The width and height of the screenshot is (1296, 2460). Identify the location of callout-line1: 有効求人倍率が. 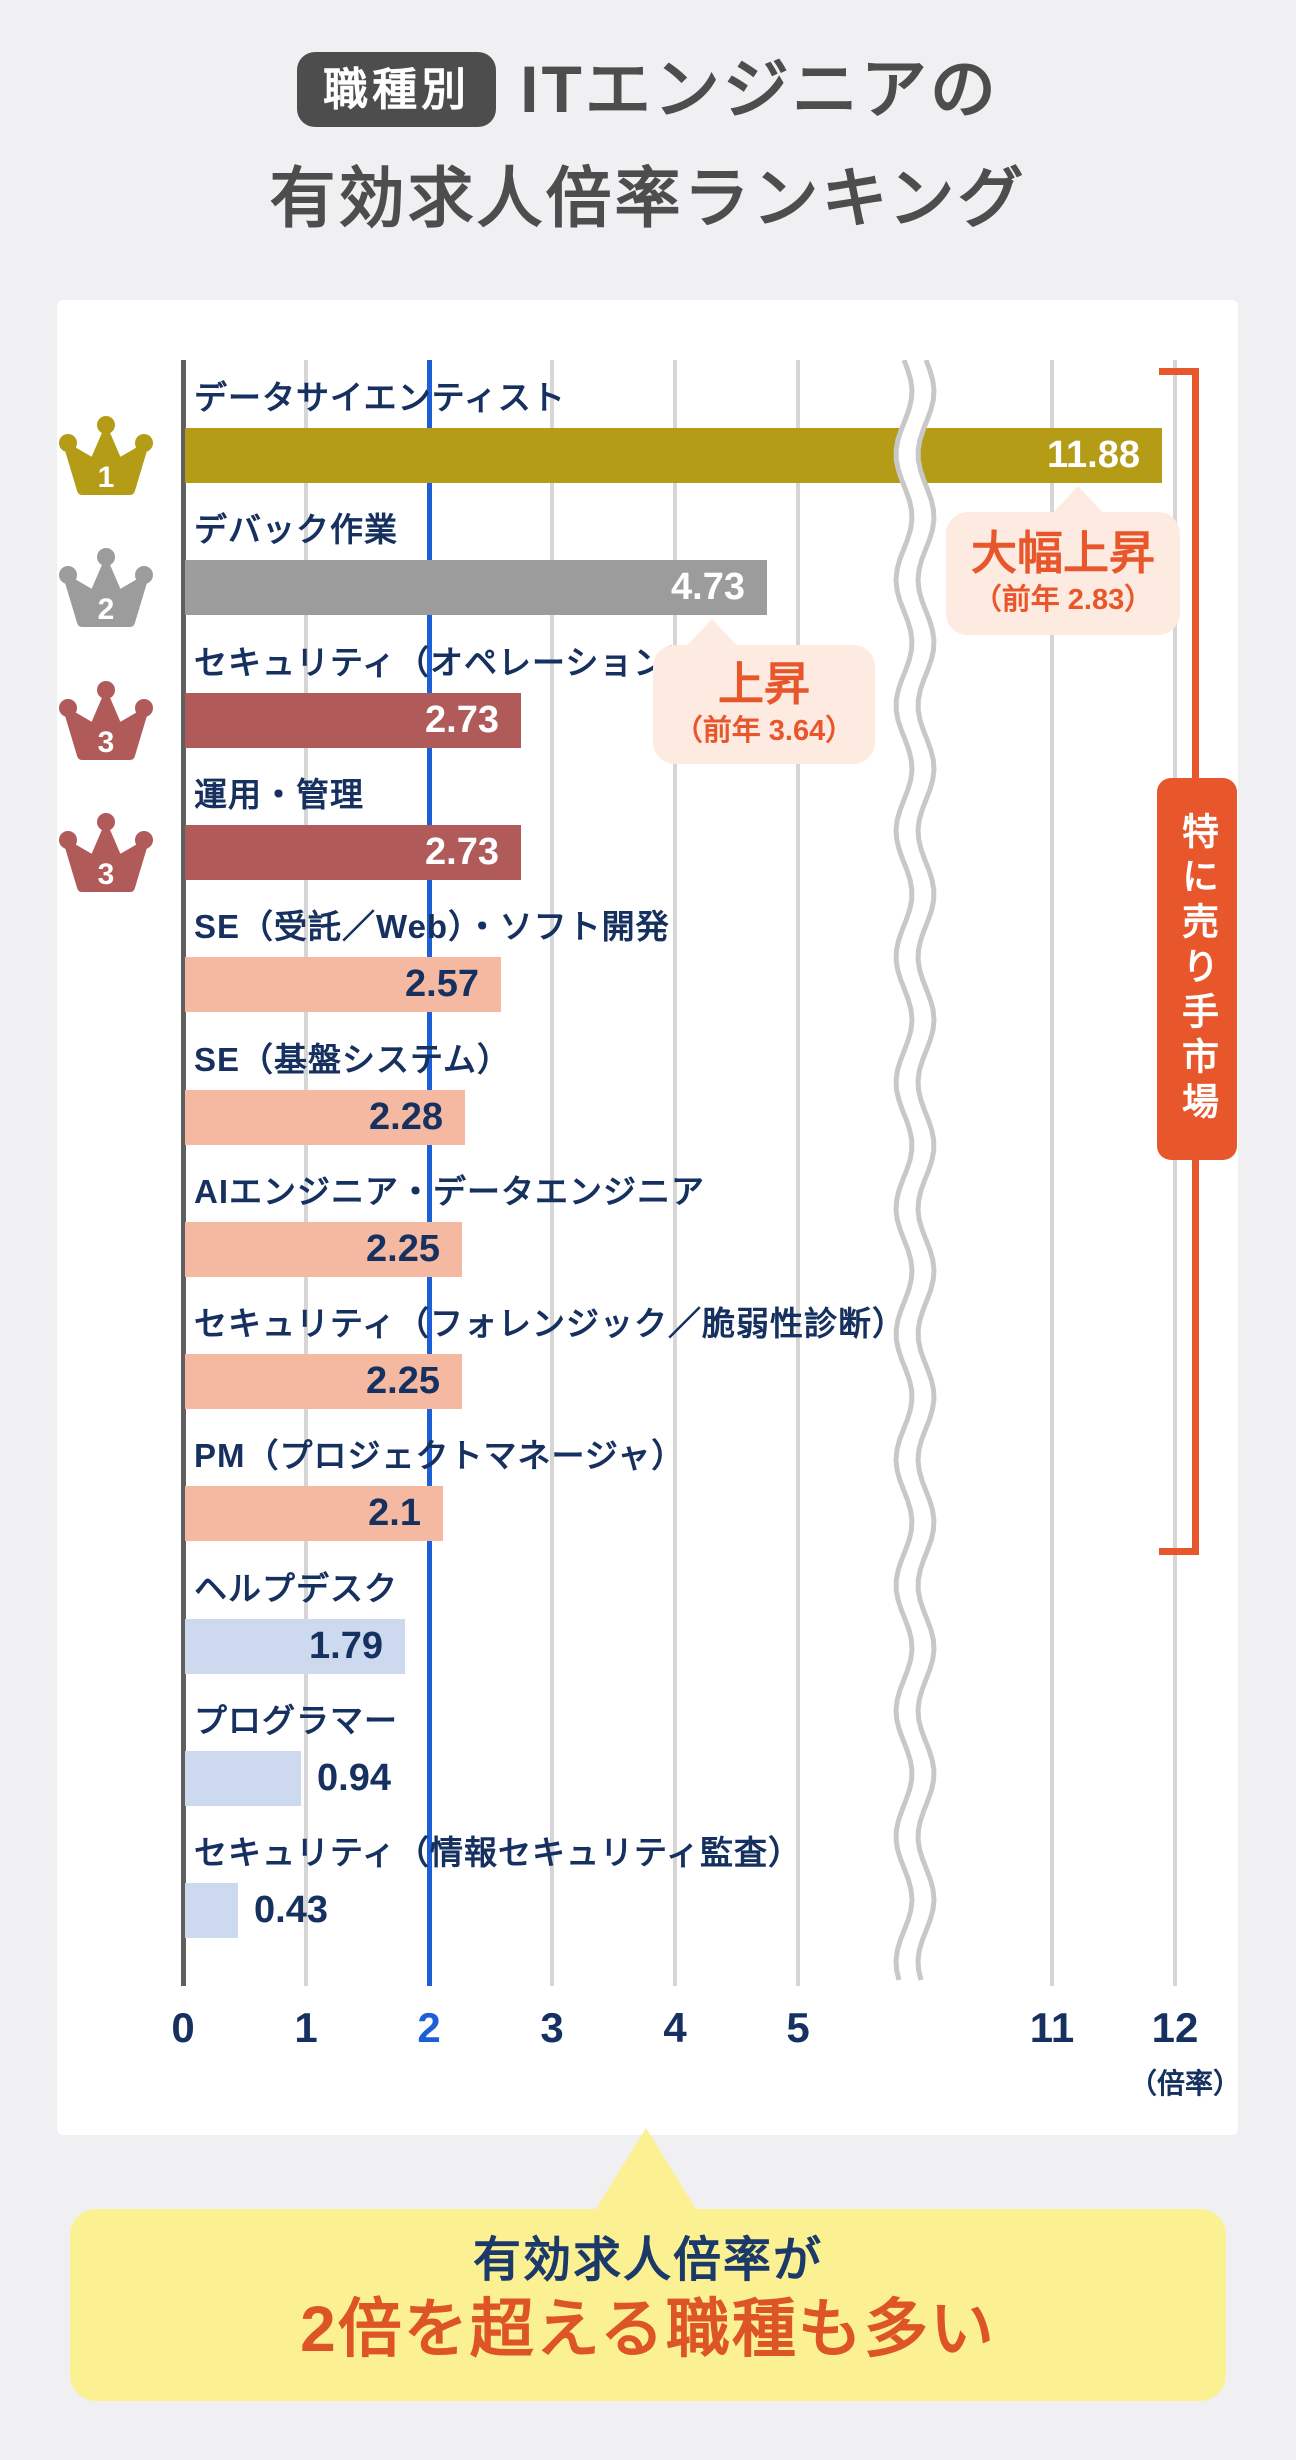
(647, 2260).